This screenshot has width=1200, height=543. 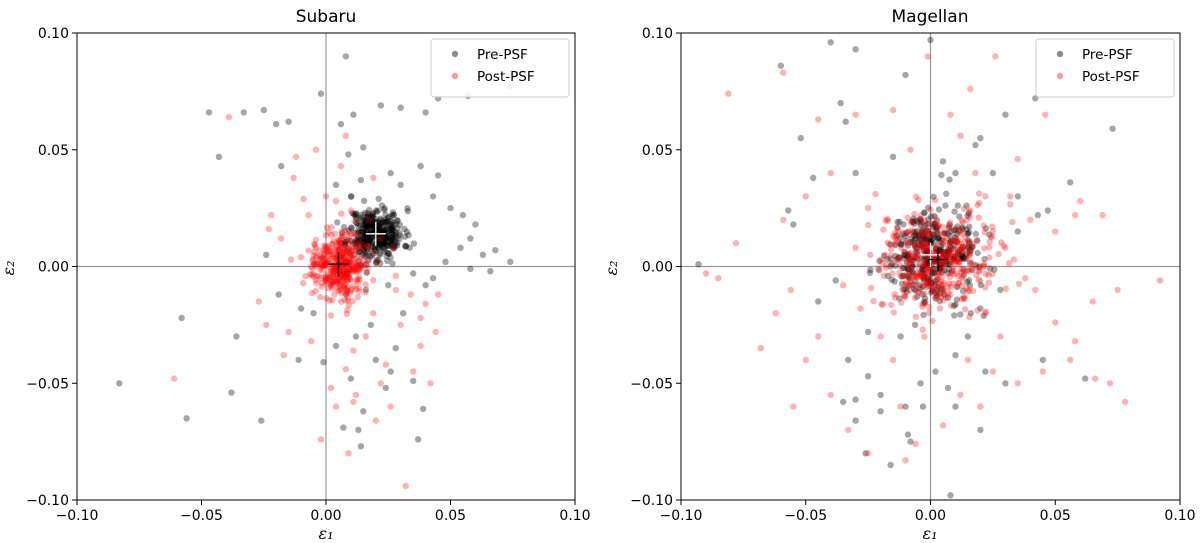 What do you see at coordinates (326, 533) in the screenshot?
I see `subaru-x-axis-label: ε₁` at bounding box center [326, 533].